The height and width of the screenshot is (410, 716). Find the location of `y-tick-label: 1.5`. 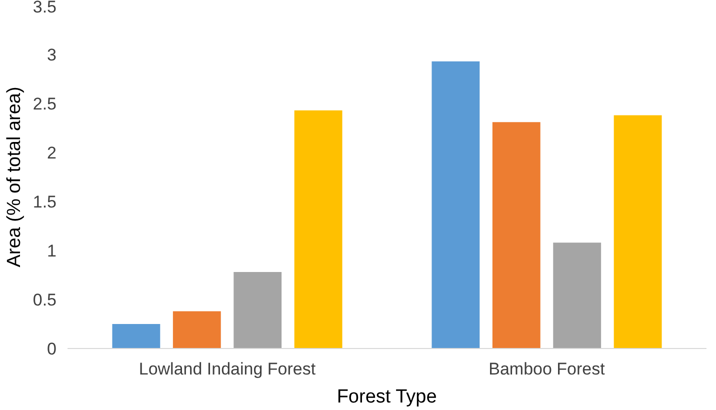

y-tick-label: 1.5 is located at coordinates (44, 202).